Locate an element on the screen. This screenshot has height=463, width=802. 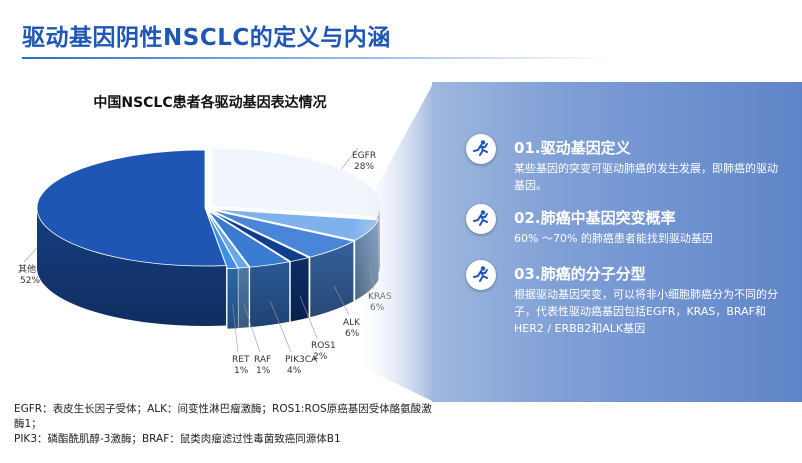
slice-label-其他: 其他 is located at coordinates (27, 269).